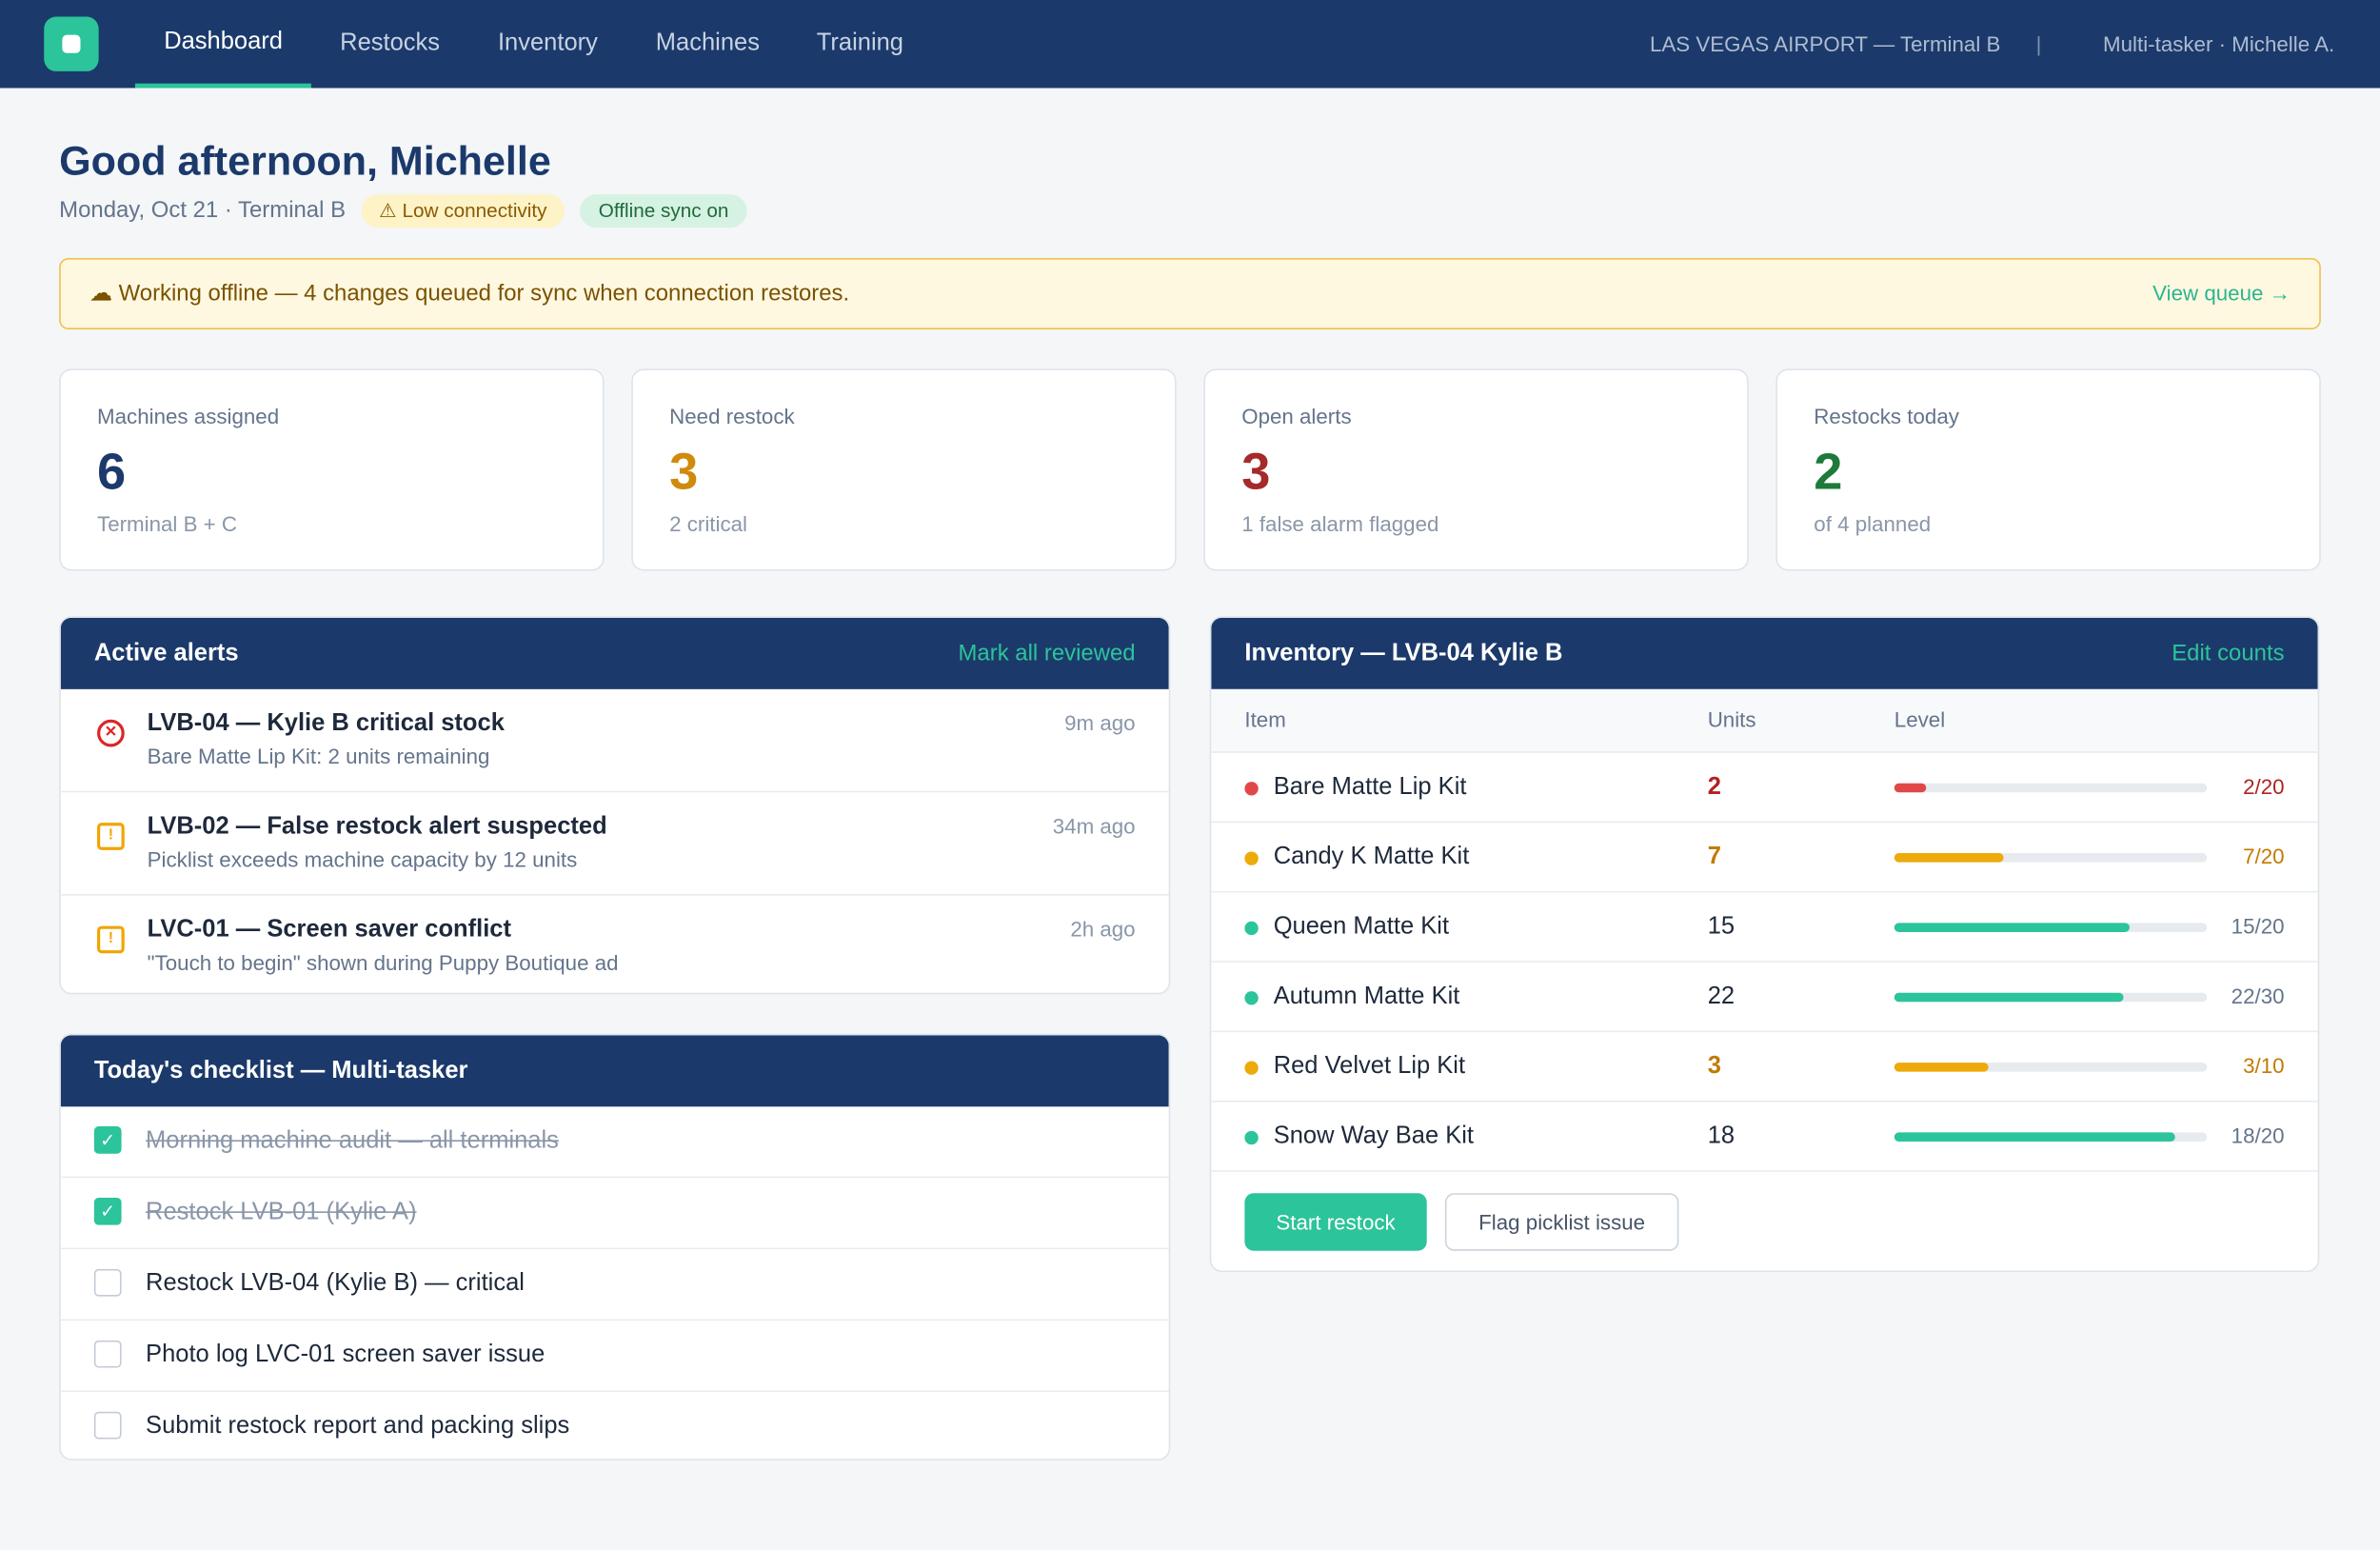  What do you see at coordinates (1103, 929) in the screenshot?
I see `alert-time: 2h ago` at bounding box center [1103, 929].